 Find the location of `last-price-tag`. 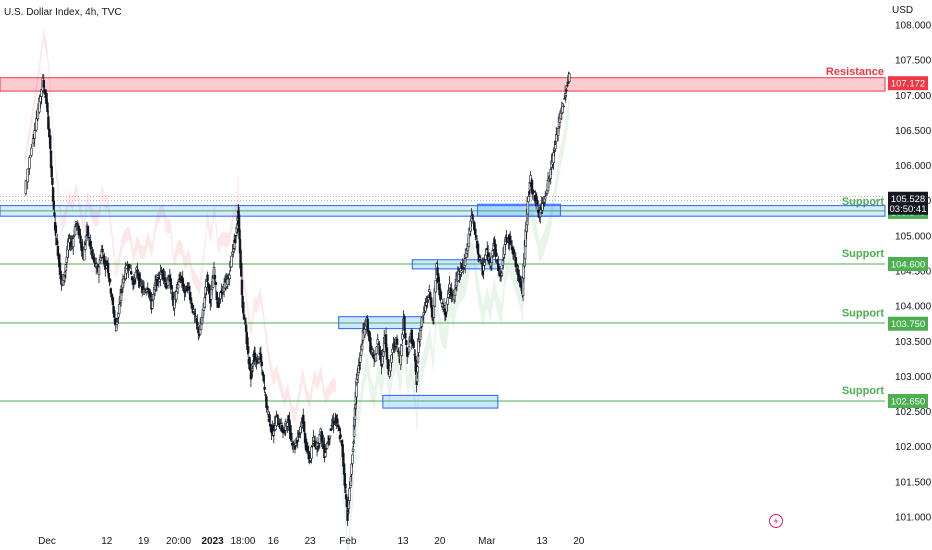

last-price-tag is located at coordinates (908, 203).